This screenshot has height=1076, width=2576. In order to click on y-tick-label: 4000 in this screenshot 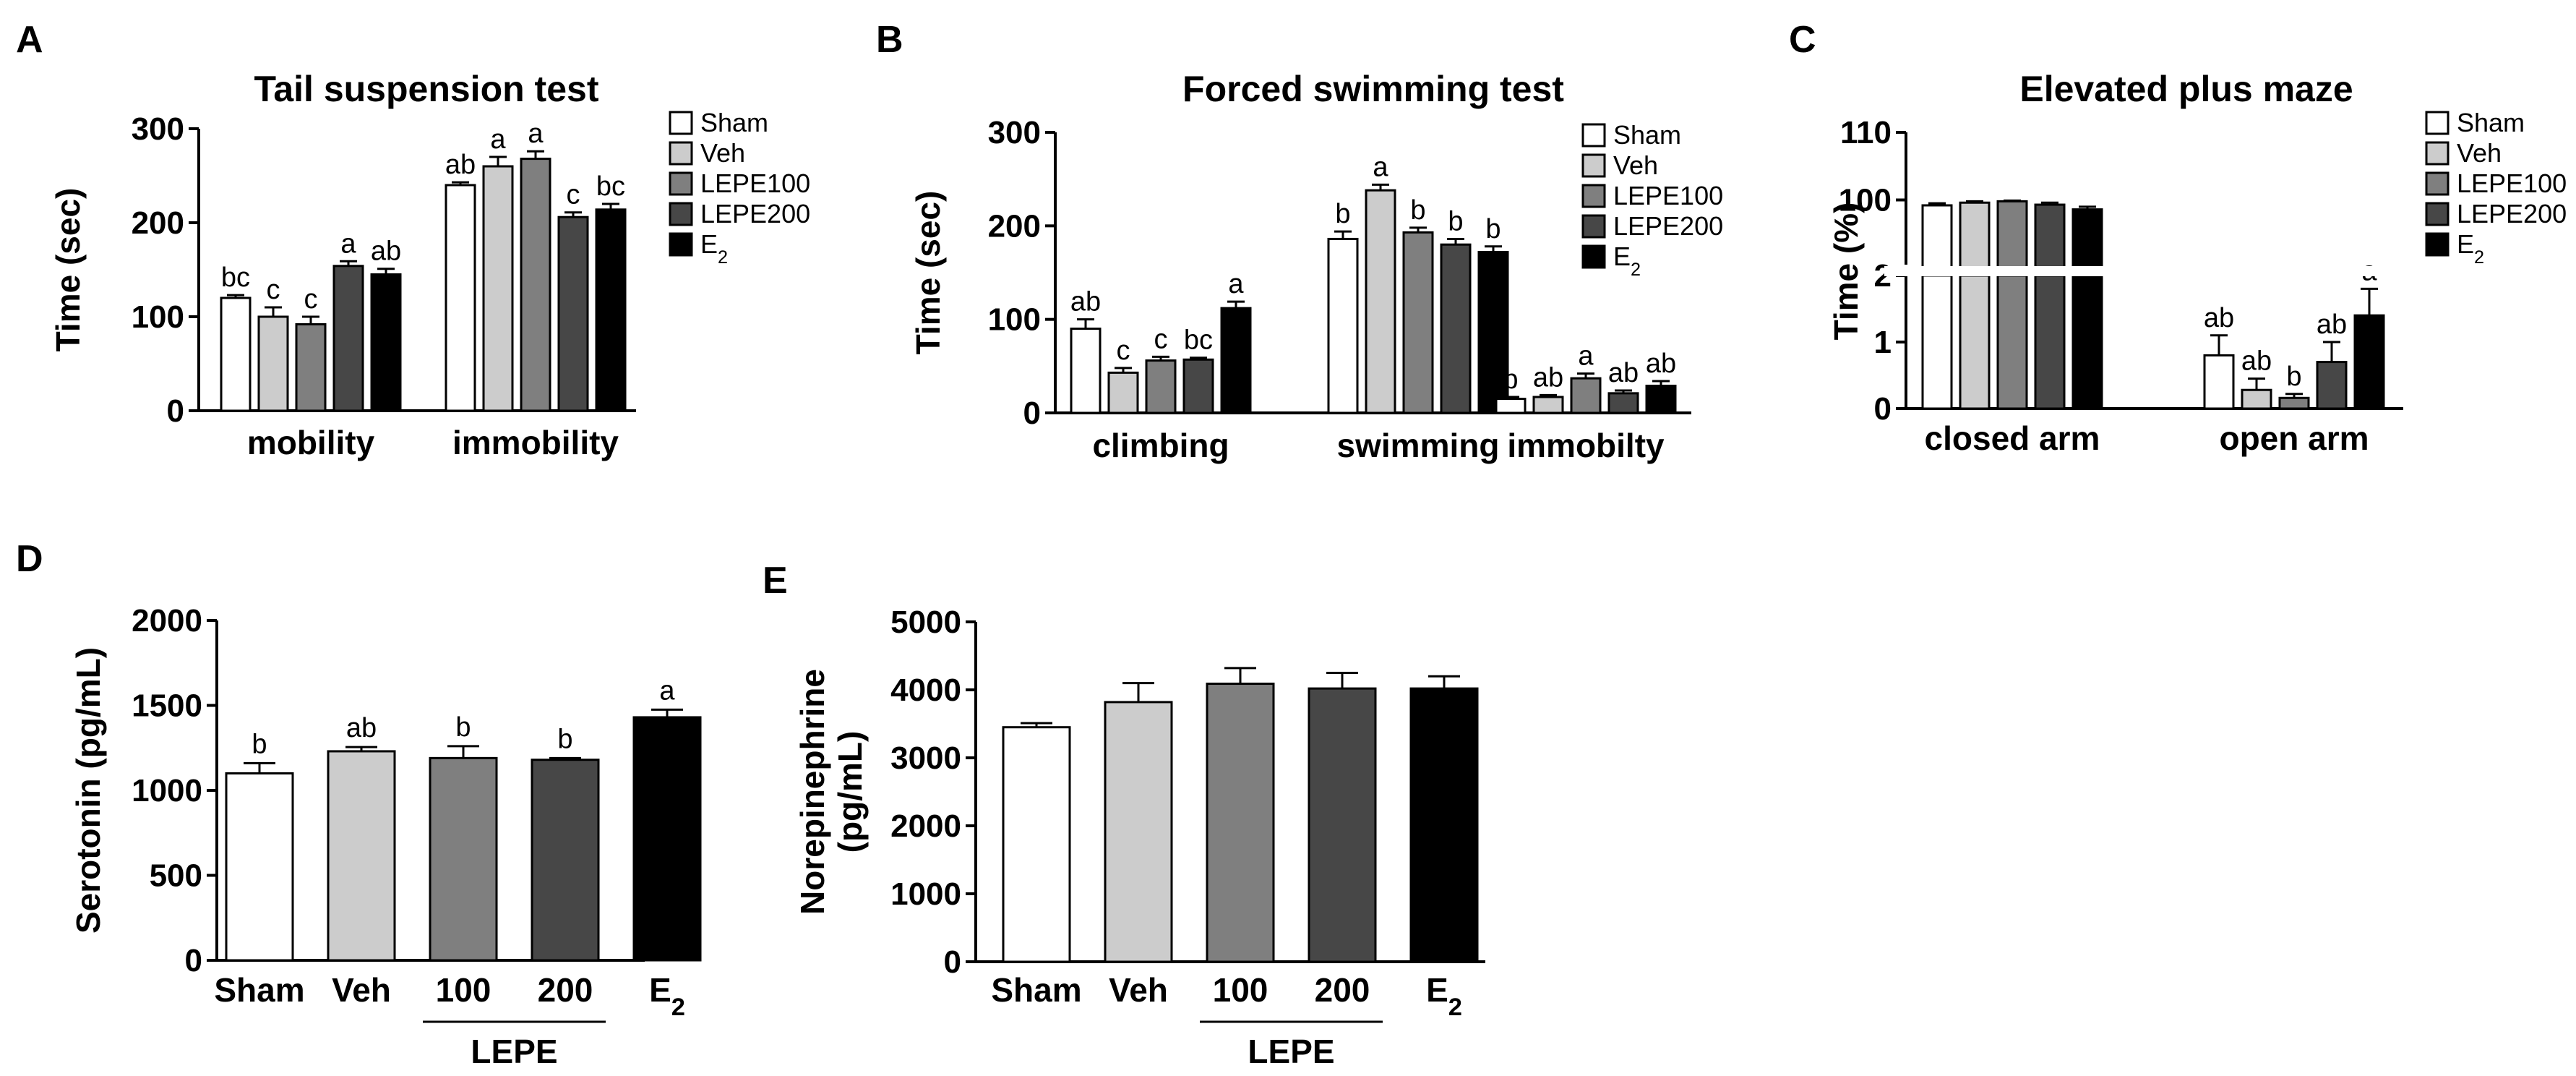, I will do `click(926, 690)`.